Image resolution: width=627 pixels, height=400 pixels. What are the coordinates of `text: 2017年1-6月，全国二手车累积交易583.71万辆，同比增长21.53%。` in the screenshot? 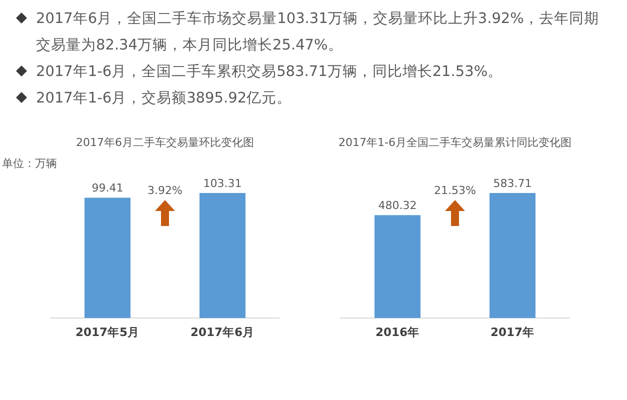 It's located at (269, 71).